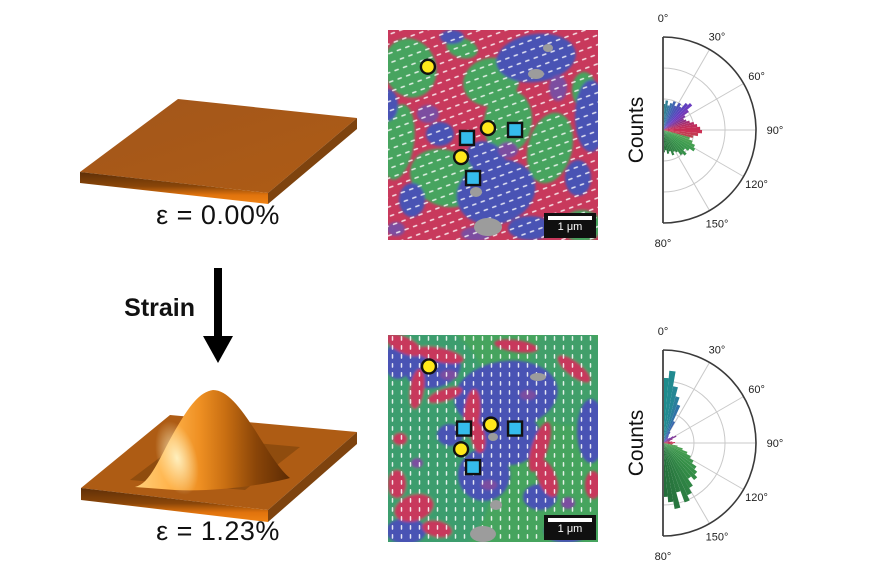 The height and width of the screenshot is (580, 870). What do you see at coordinates (218, 315) in the screenshot?
I see `down-arrow-icon` at bounding box center [218, 315].